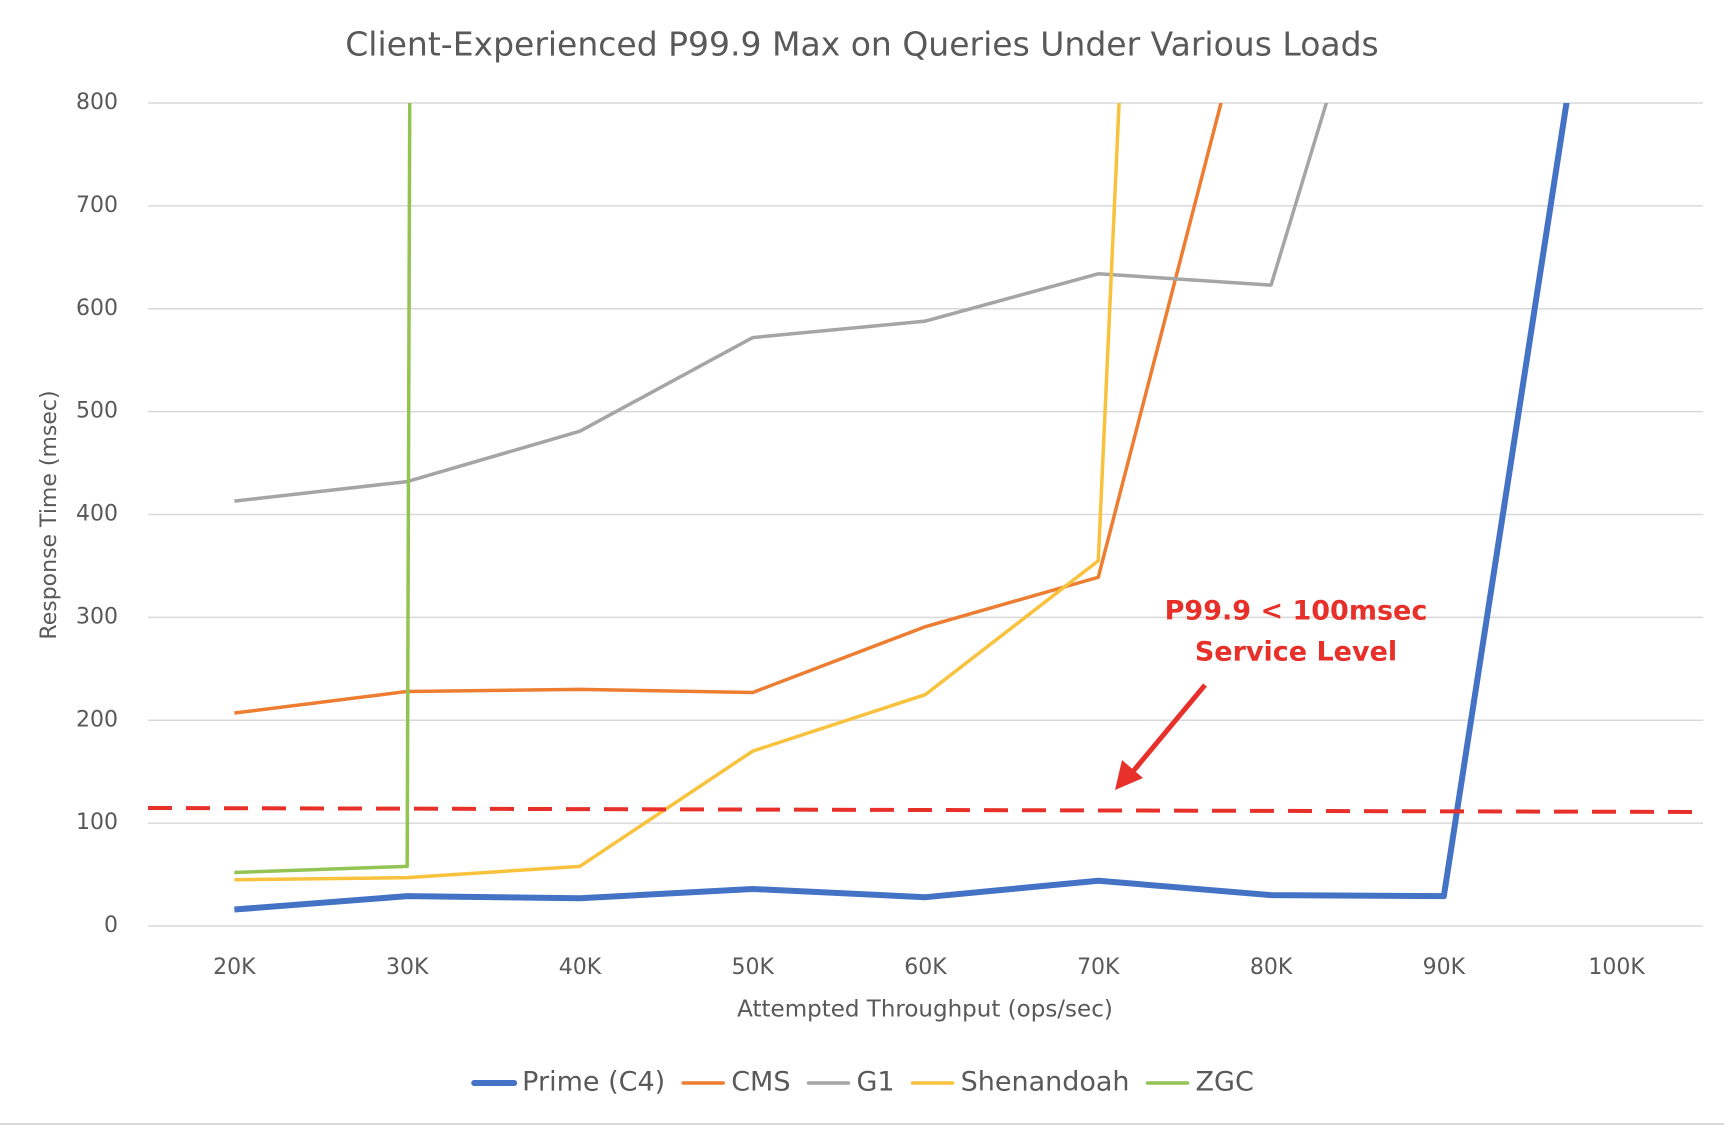 The image size is (1724, 1126). Describe the element at coordinates (580, 967) in the screenshot. I see `x-tick-label: 40K` at that location.